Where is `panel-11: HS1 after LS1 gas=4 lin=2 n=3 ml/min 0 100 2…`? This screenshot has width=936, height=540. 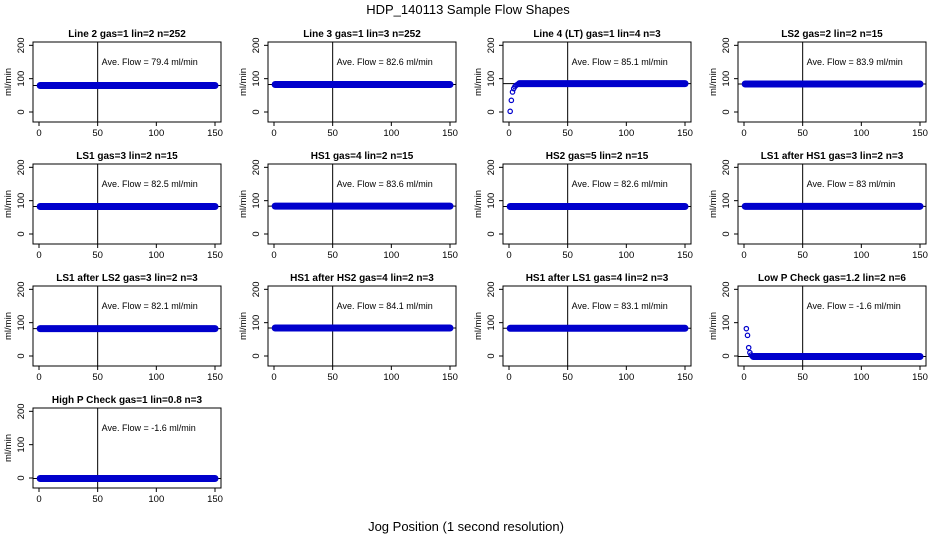
panel-11: HS1 after LS1 gas=4 lin=2 n=3 ml/min 0 100 2… is located at coordinates (583, 328).